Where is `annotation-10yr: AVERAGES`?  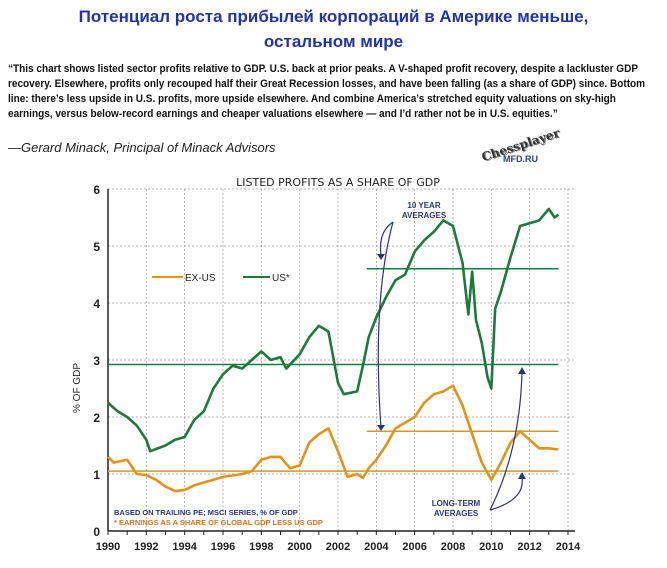
annotation-10yr: AVERAGES is located at coordinates (424, 215).